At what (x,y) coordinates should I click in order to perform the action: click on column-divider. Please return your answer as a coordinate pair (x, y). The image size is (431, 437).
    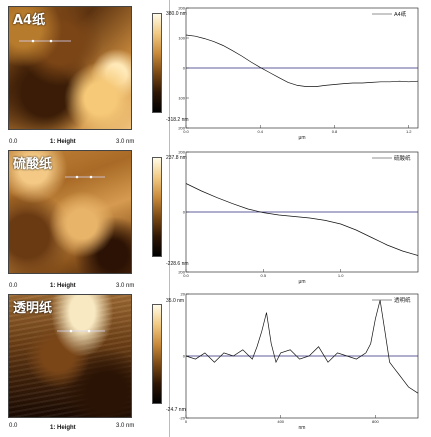
    Looking at the image, I should click on (169, 218).